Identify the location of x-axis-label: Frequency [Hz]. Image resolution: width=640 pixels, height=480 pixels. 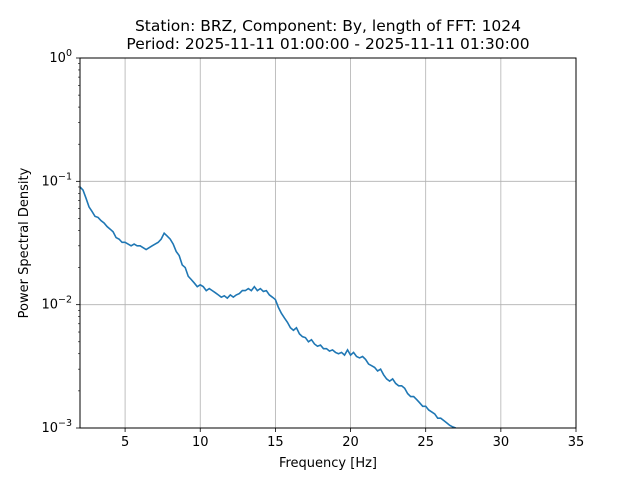
(328, 463).